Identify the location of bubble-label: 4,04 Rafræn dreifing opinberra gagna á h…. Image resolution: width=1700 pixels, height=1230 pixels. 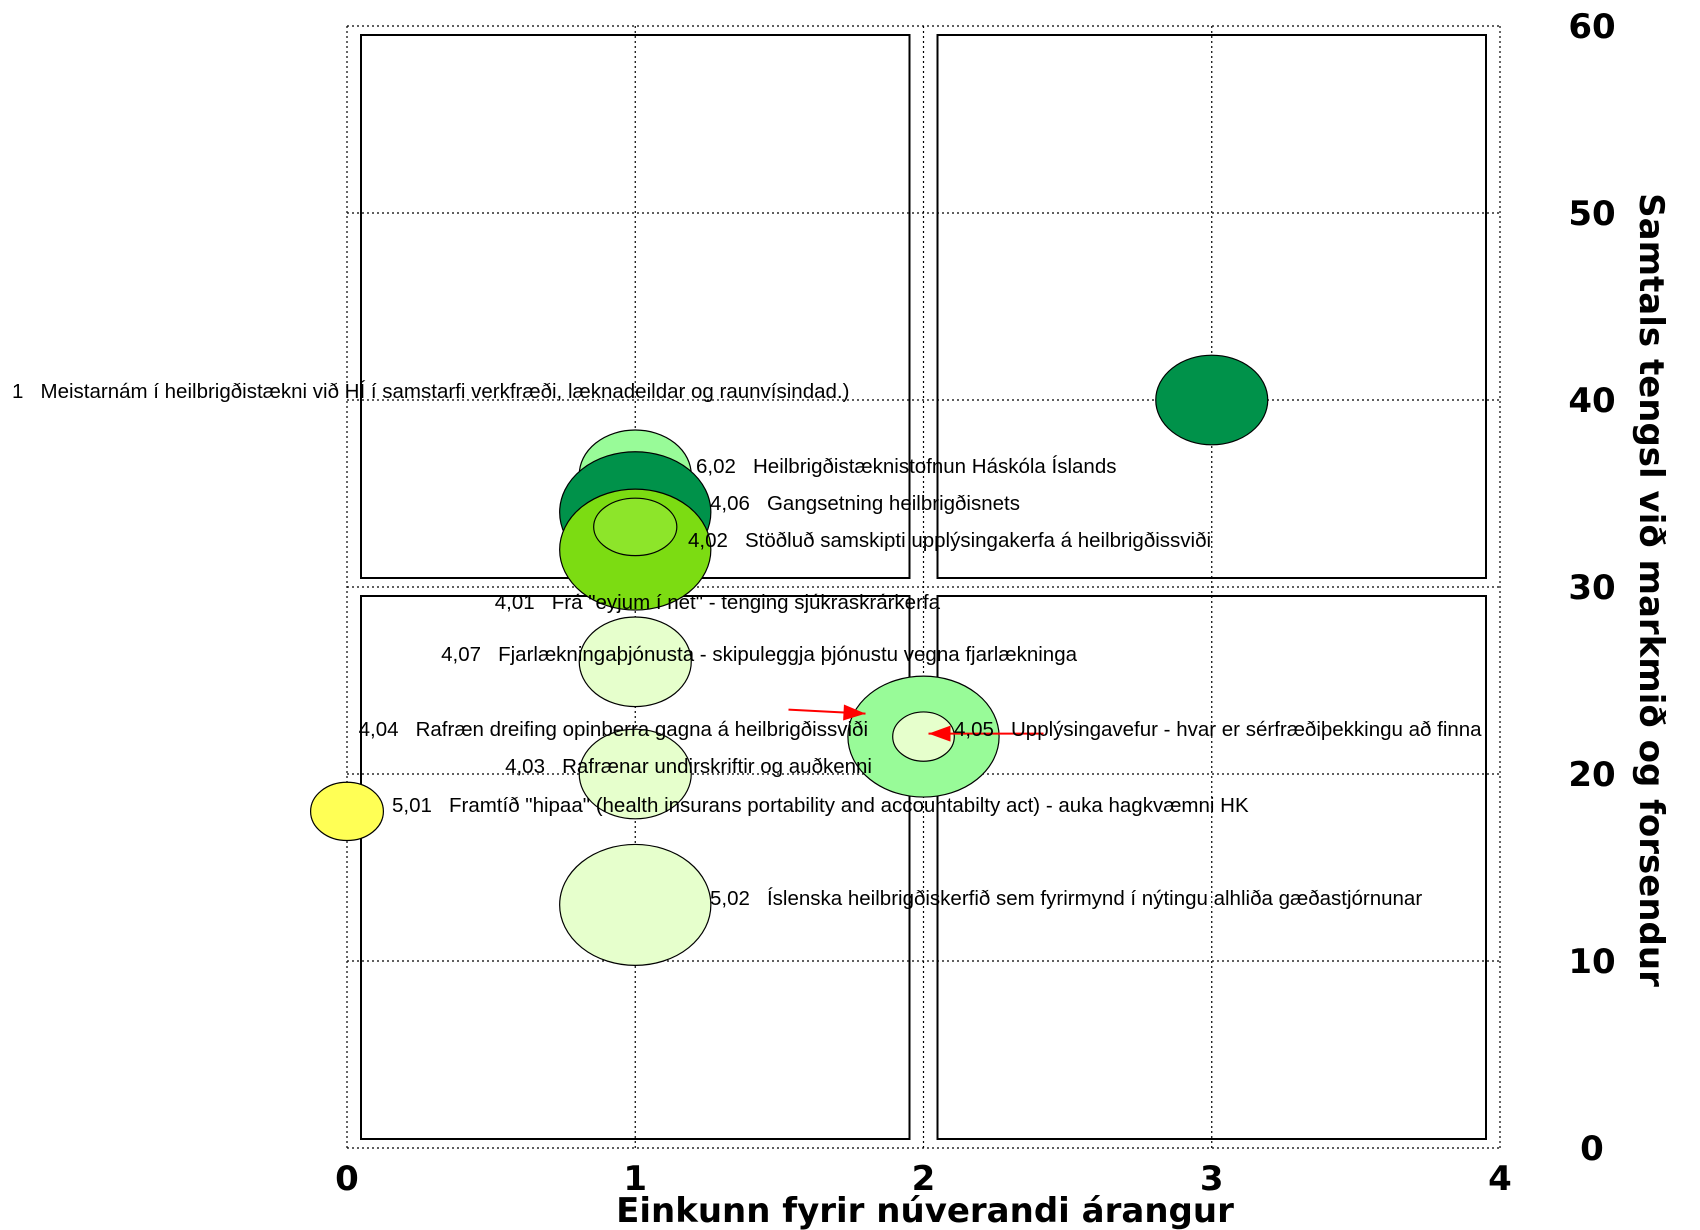
(613, 729).